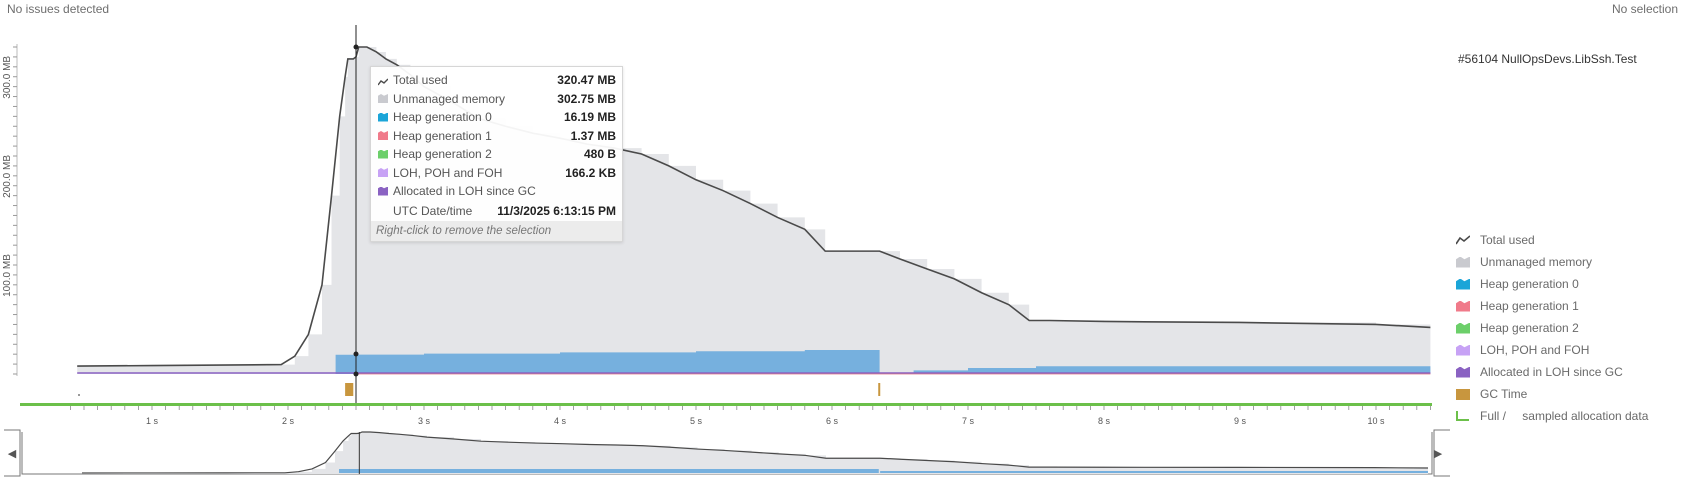 The image size is (1685, 482). Describe the element at coordinates (883, 362) in the screenshot. I see `heap-generation-0-area` at that location.